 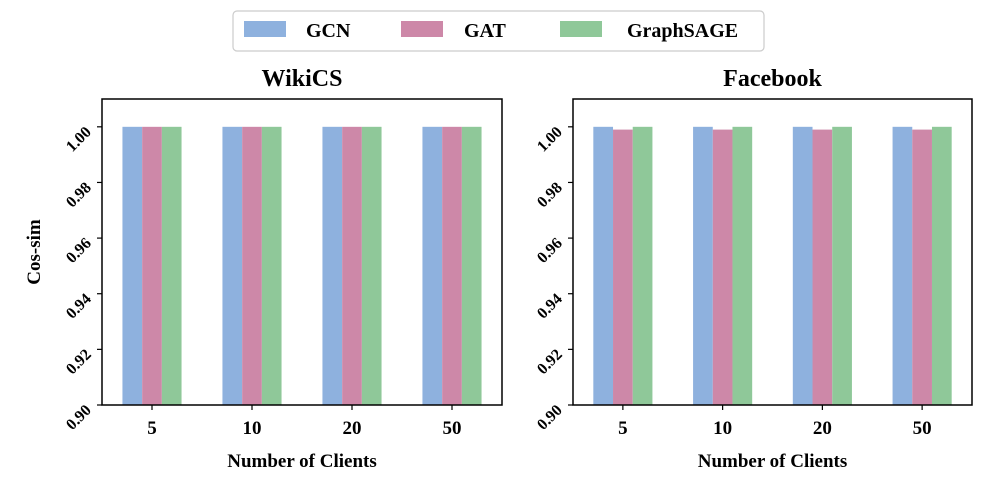 I want to click on legend-frame, so click(x=498, y=31).